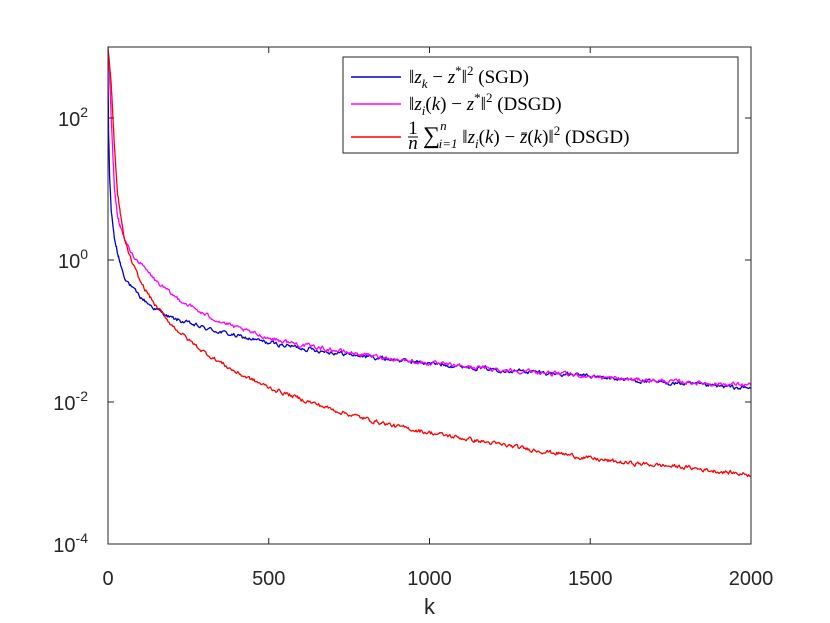 This screenshot has width=830, height=623. What do you see at coordinates (84, 112) in the screenshot?
I see `y-tick-label-exponent: 2` at bounding box center [84, 112].